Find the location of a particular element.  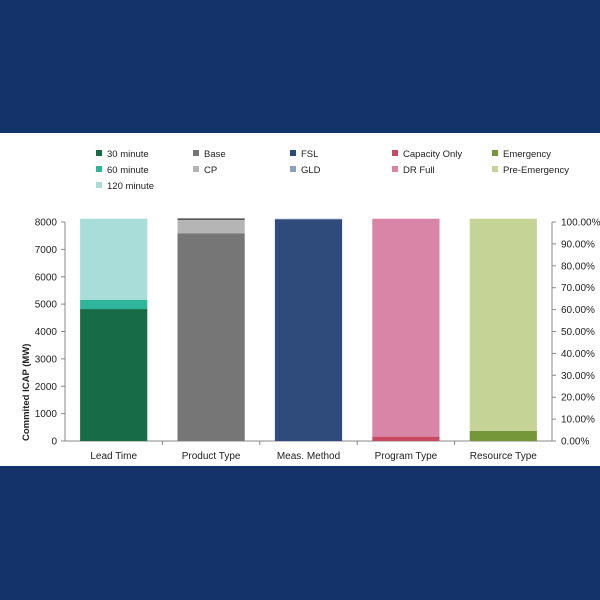

legend-item-fsl: FSL is located at coordinates (304, 155).